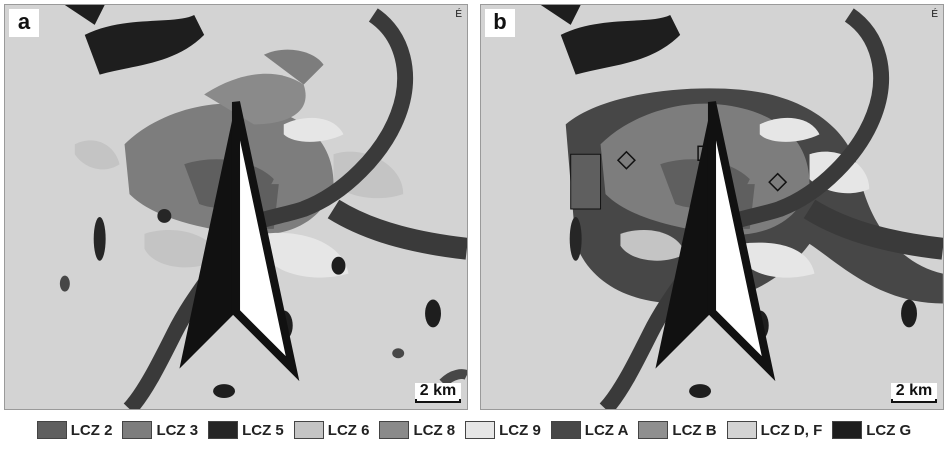  I want to click on legend-label: LCZ 6, so click(348, 430).